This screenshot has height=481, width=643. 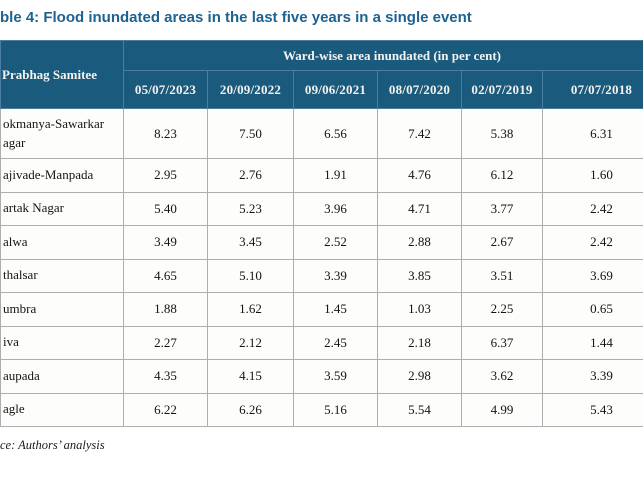 What do you see at coordinates (165, 242) in the screenshot?
I see `value-cell: 3.49` at bounding box center [165, 242].